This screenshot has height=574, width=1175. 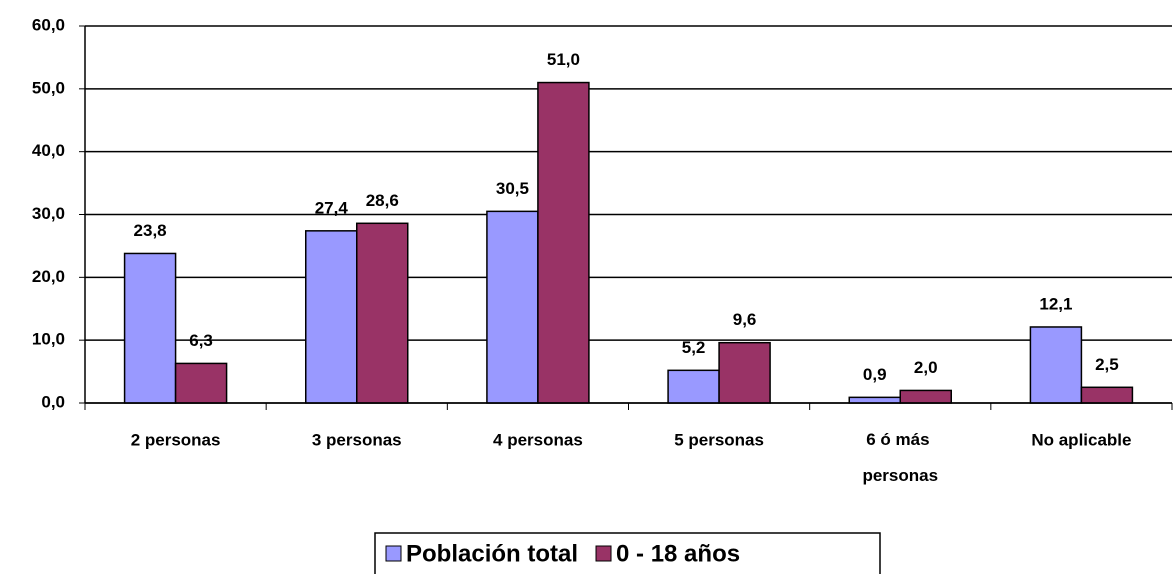 I want to click on legend-label: 0 - 18 años, so click(x=678, y=553).